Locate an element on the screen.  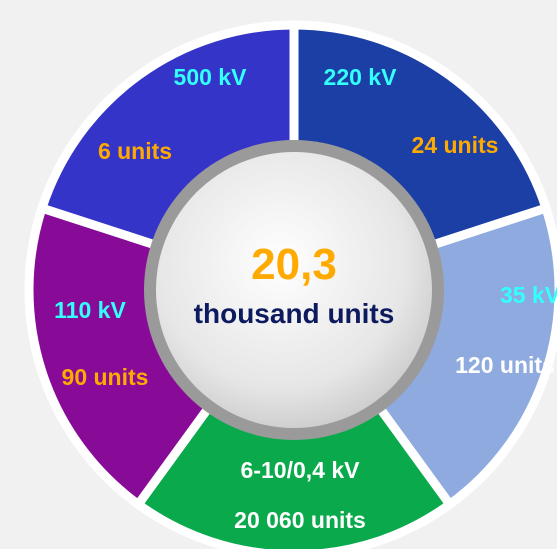
count-label: 120 units is located at coordinates (505, 365).